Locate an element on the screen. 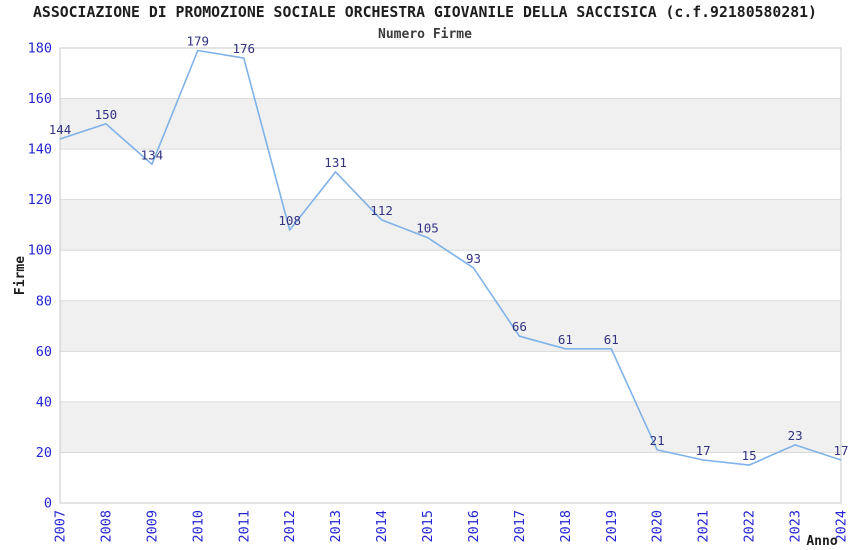 Image resolution: width=850 pixels, height=550 pixels. y-tick-label: 40 is located at coordinates (44, 402).